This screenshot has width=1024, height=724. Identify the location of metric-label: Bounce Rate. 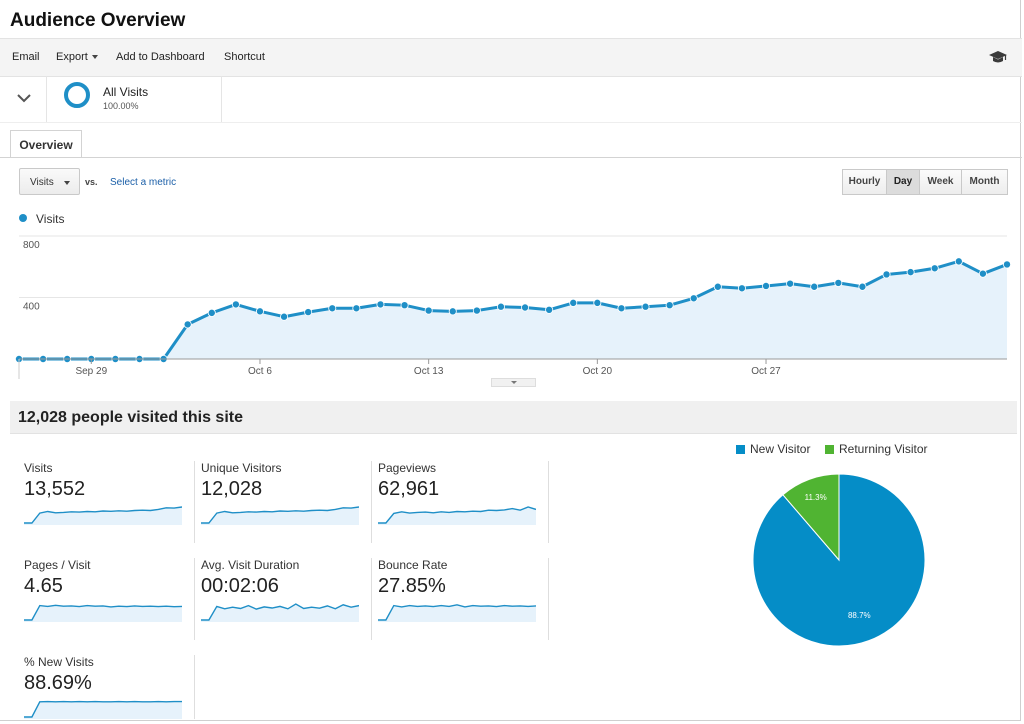
(413, 565).